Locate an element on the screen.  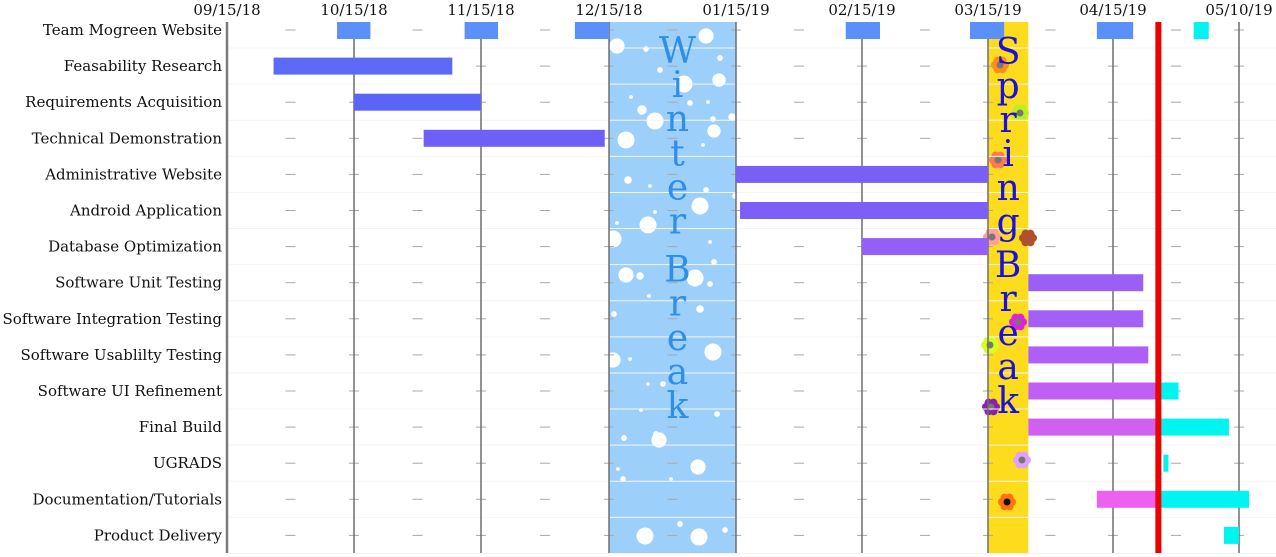
today-line is located at coordinates (1158, 287).